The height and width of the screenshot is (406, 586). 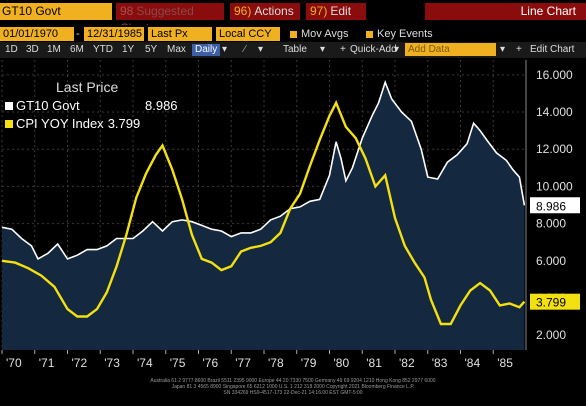 What do you see at coordinates (145, 363) in the screenshot?
I see `x-tick-label: '74` at bounding box center [145, 363].